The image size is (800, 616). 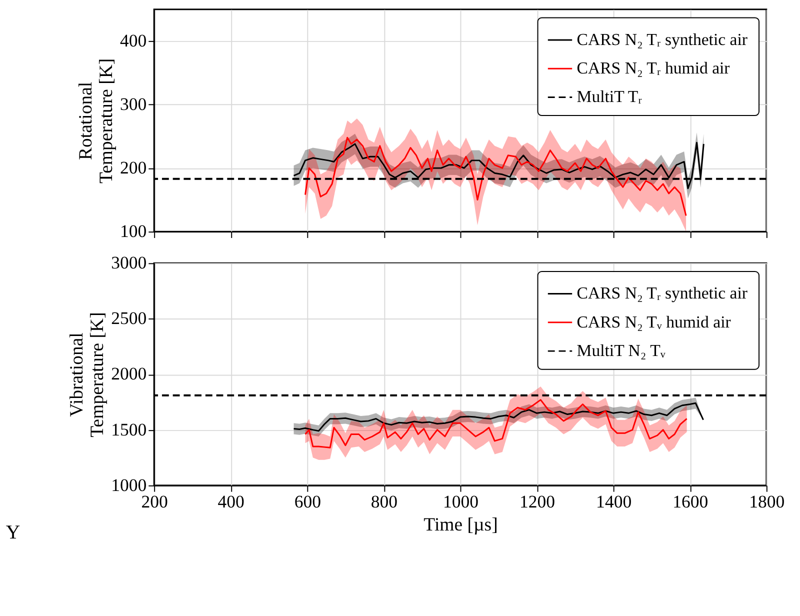 I want to click on y-tick-label: 300, so click(x=133, y=104).